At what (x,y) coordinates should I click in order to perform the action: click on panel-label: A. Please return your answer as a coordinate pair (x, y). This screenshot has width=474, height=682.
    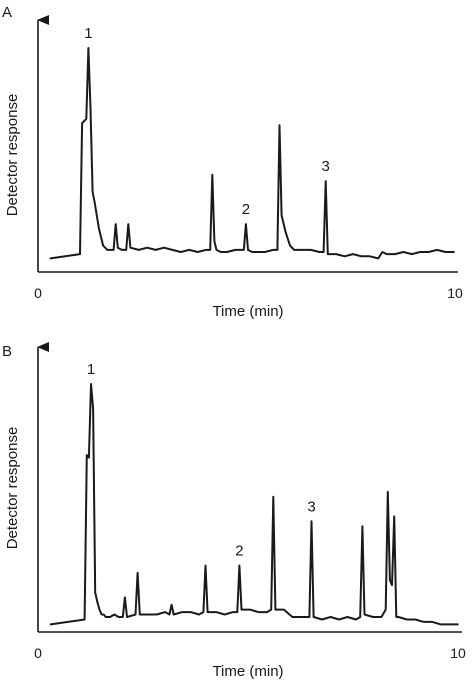
    Looking at the image, I should click on (7, 12).